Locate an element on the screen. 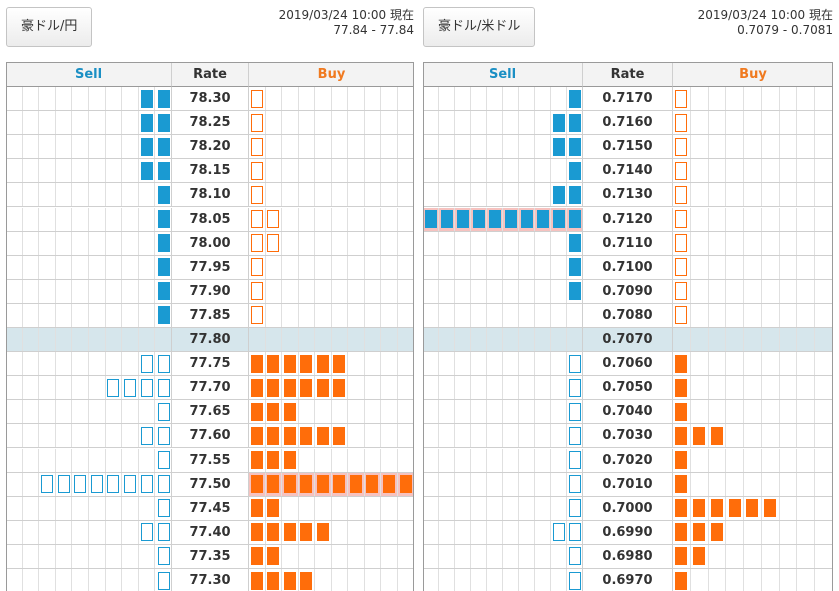 The height and width of the screenshot is (591, 839). rate-value: 0.7030 is located at coordinates (628, 436).